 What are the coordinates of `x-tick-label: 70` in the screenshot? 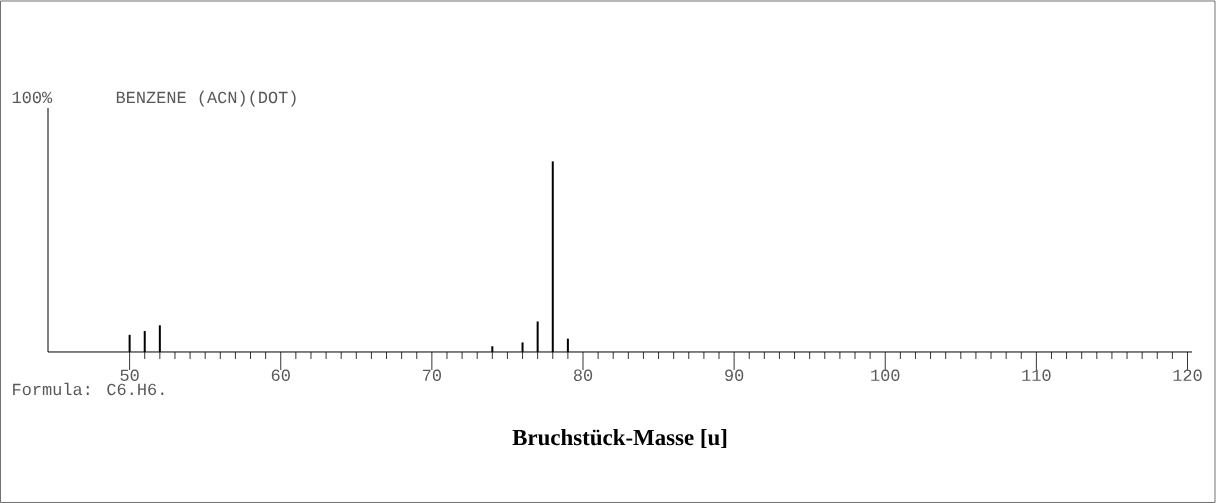 It's located at (432, 375).